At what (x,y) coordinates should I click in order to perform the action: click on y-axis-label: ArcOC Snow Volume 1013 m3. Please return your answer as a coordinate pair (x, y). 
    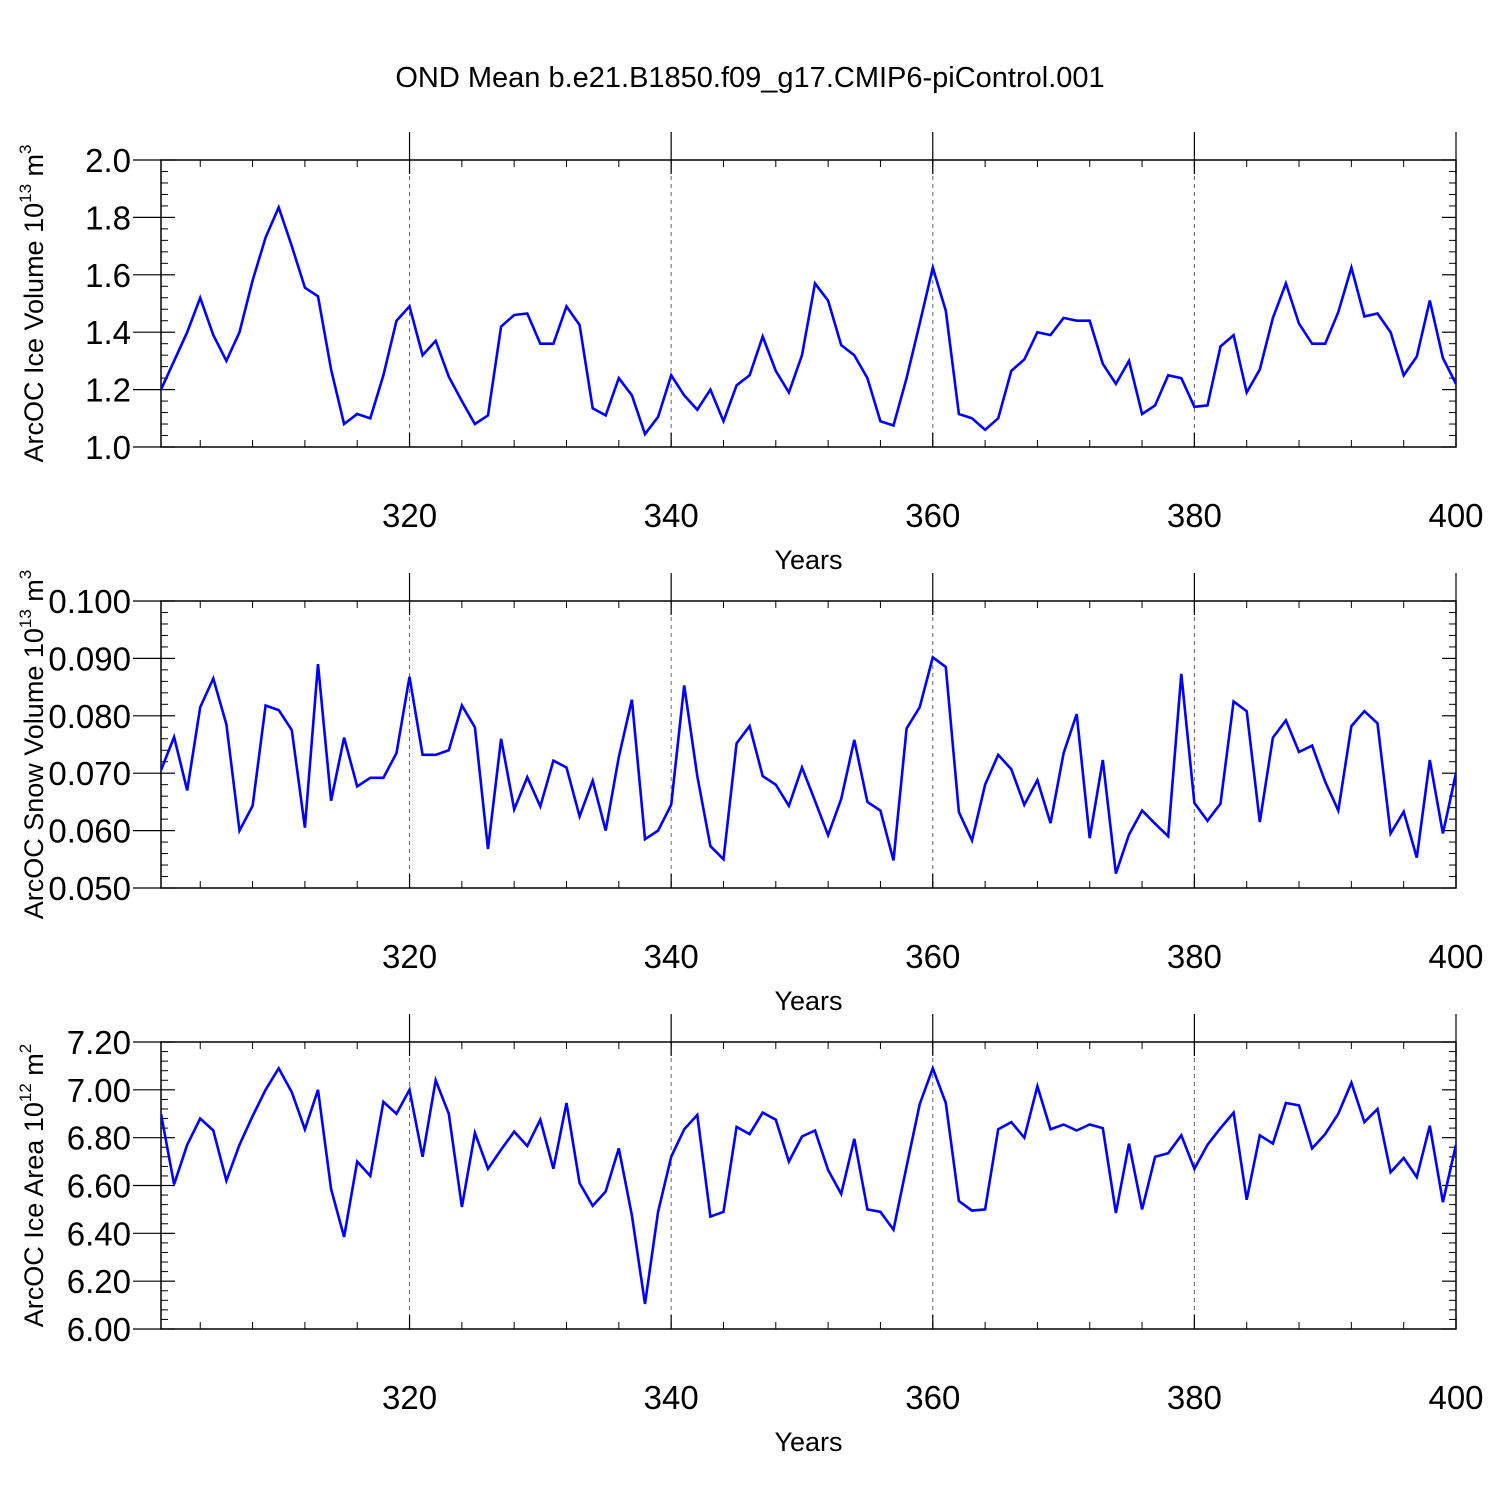
    Looking at the image, I should click on (32, 745).